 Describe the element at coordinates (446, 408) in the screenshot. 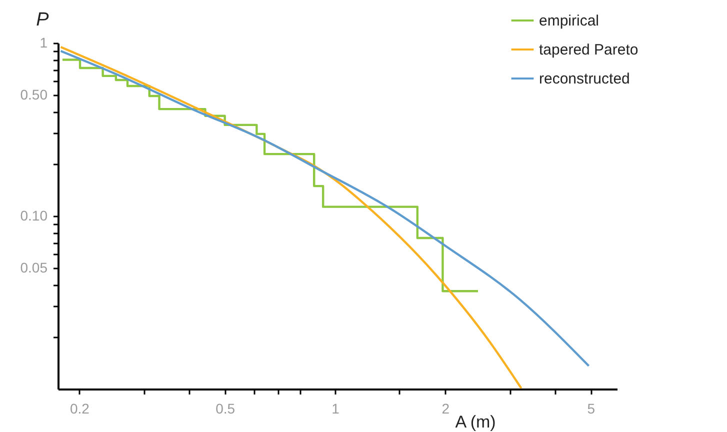

I see `x-tick-label: 2` at that location.